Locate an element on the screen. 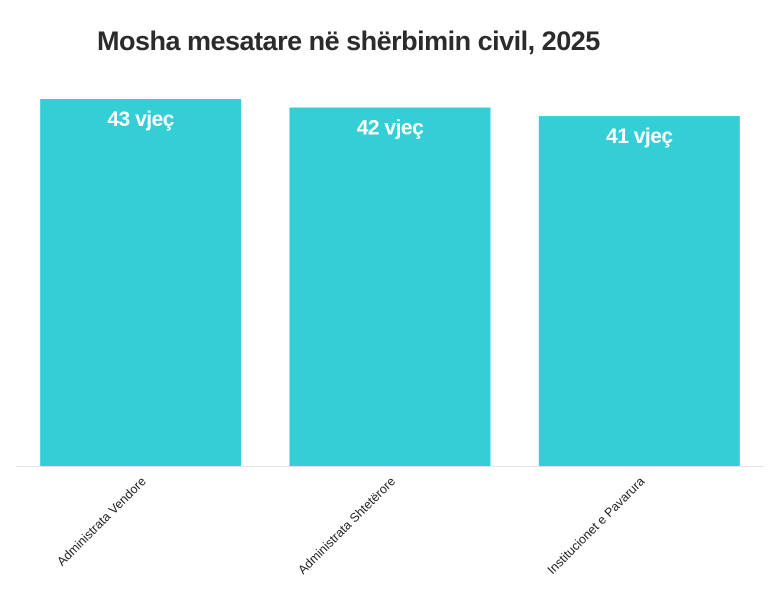 This screenshot has height=609, width=780. bar-value-label-2: 42 vjeç is located at coordinates (390, 128).